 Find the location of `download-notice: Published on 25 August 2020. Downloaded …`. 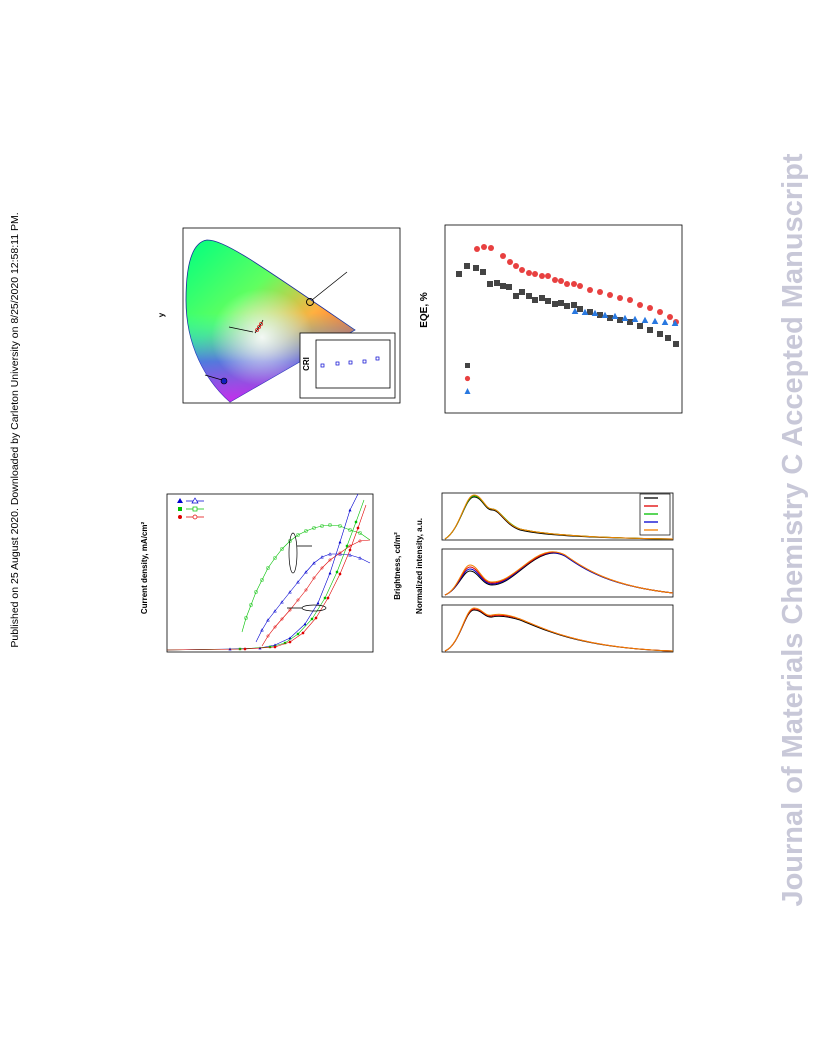

download-notice: Published on 25 August 2020. Downloaded … is located at coordinates (15, 429).